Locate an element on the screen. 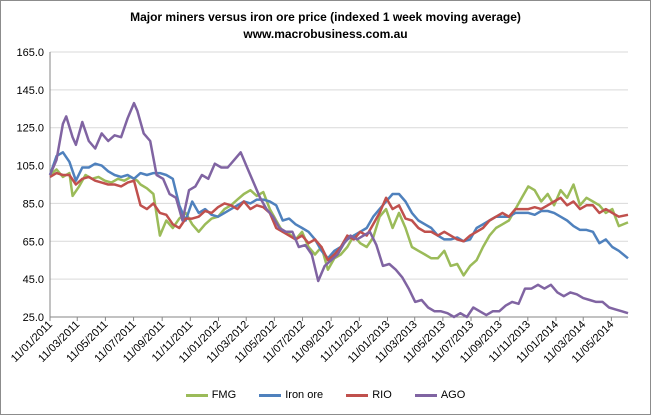 The image size is (651, 415). y-tick-label: 165.0 is located at coordinates (30, 53).